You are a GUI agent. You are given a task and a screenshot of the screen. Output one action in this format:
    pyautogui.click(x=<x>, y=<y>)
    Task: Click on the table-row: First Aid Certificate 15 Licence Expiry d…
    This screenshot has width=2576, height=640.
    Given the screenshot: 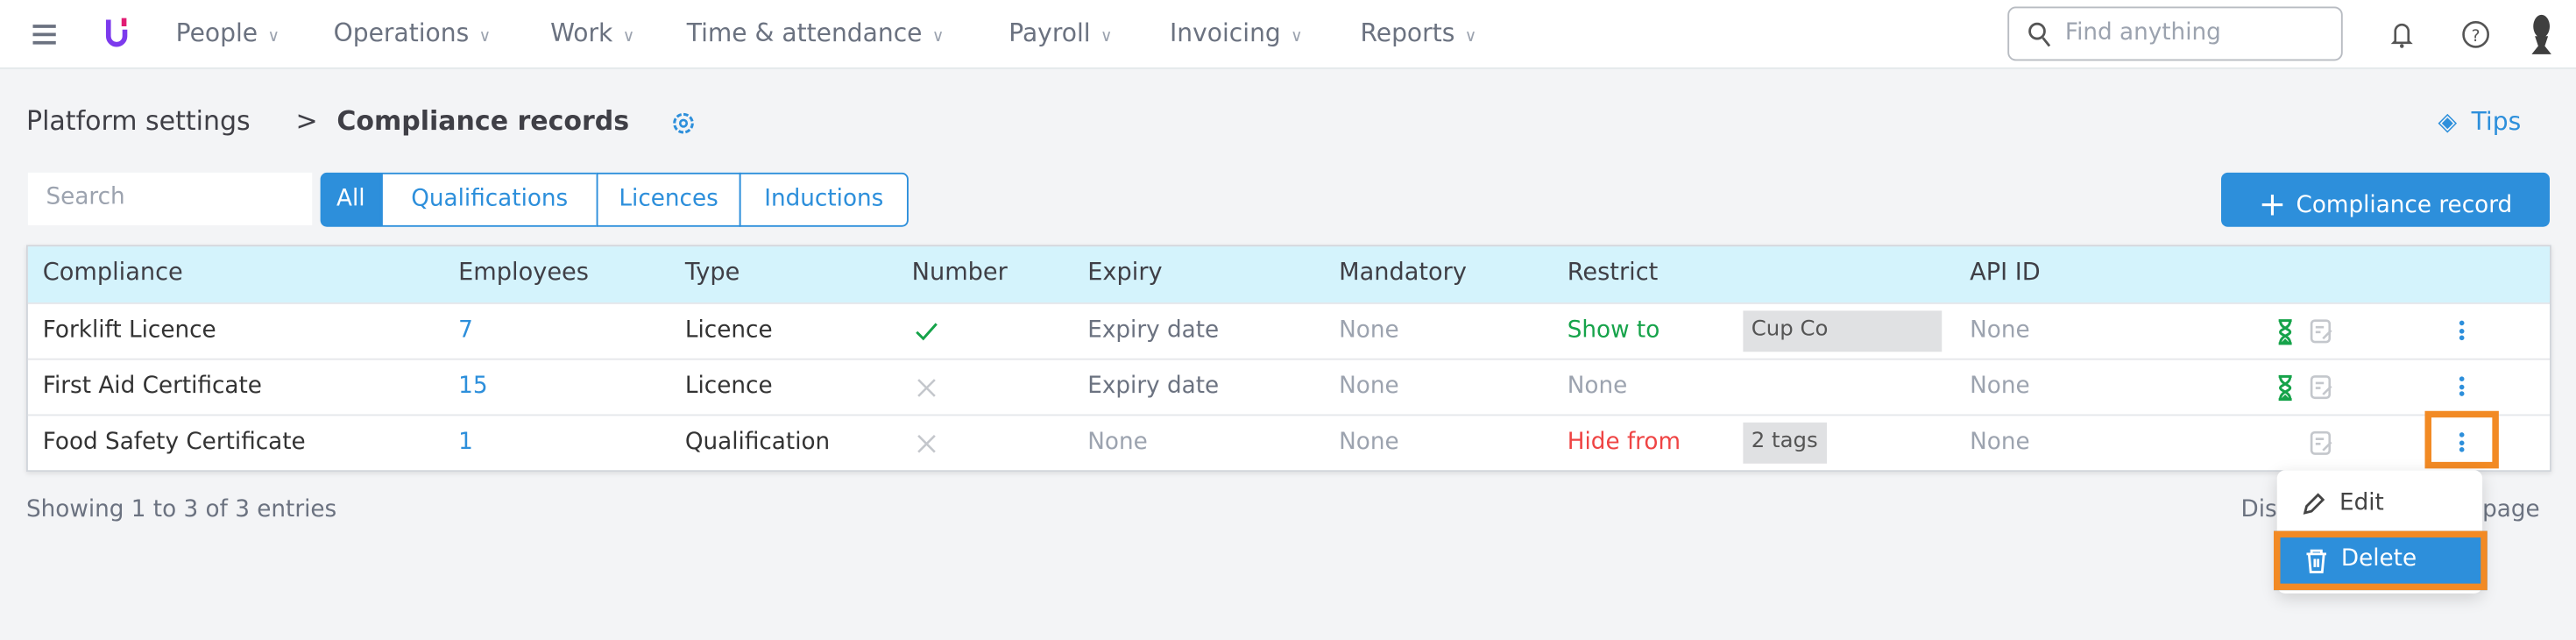 What is the action you would take?
    pyautogui.click(x=1288, y=386)
    